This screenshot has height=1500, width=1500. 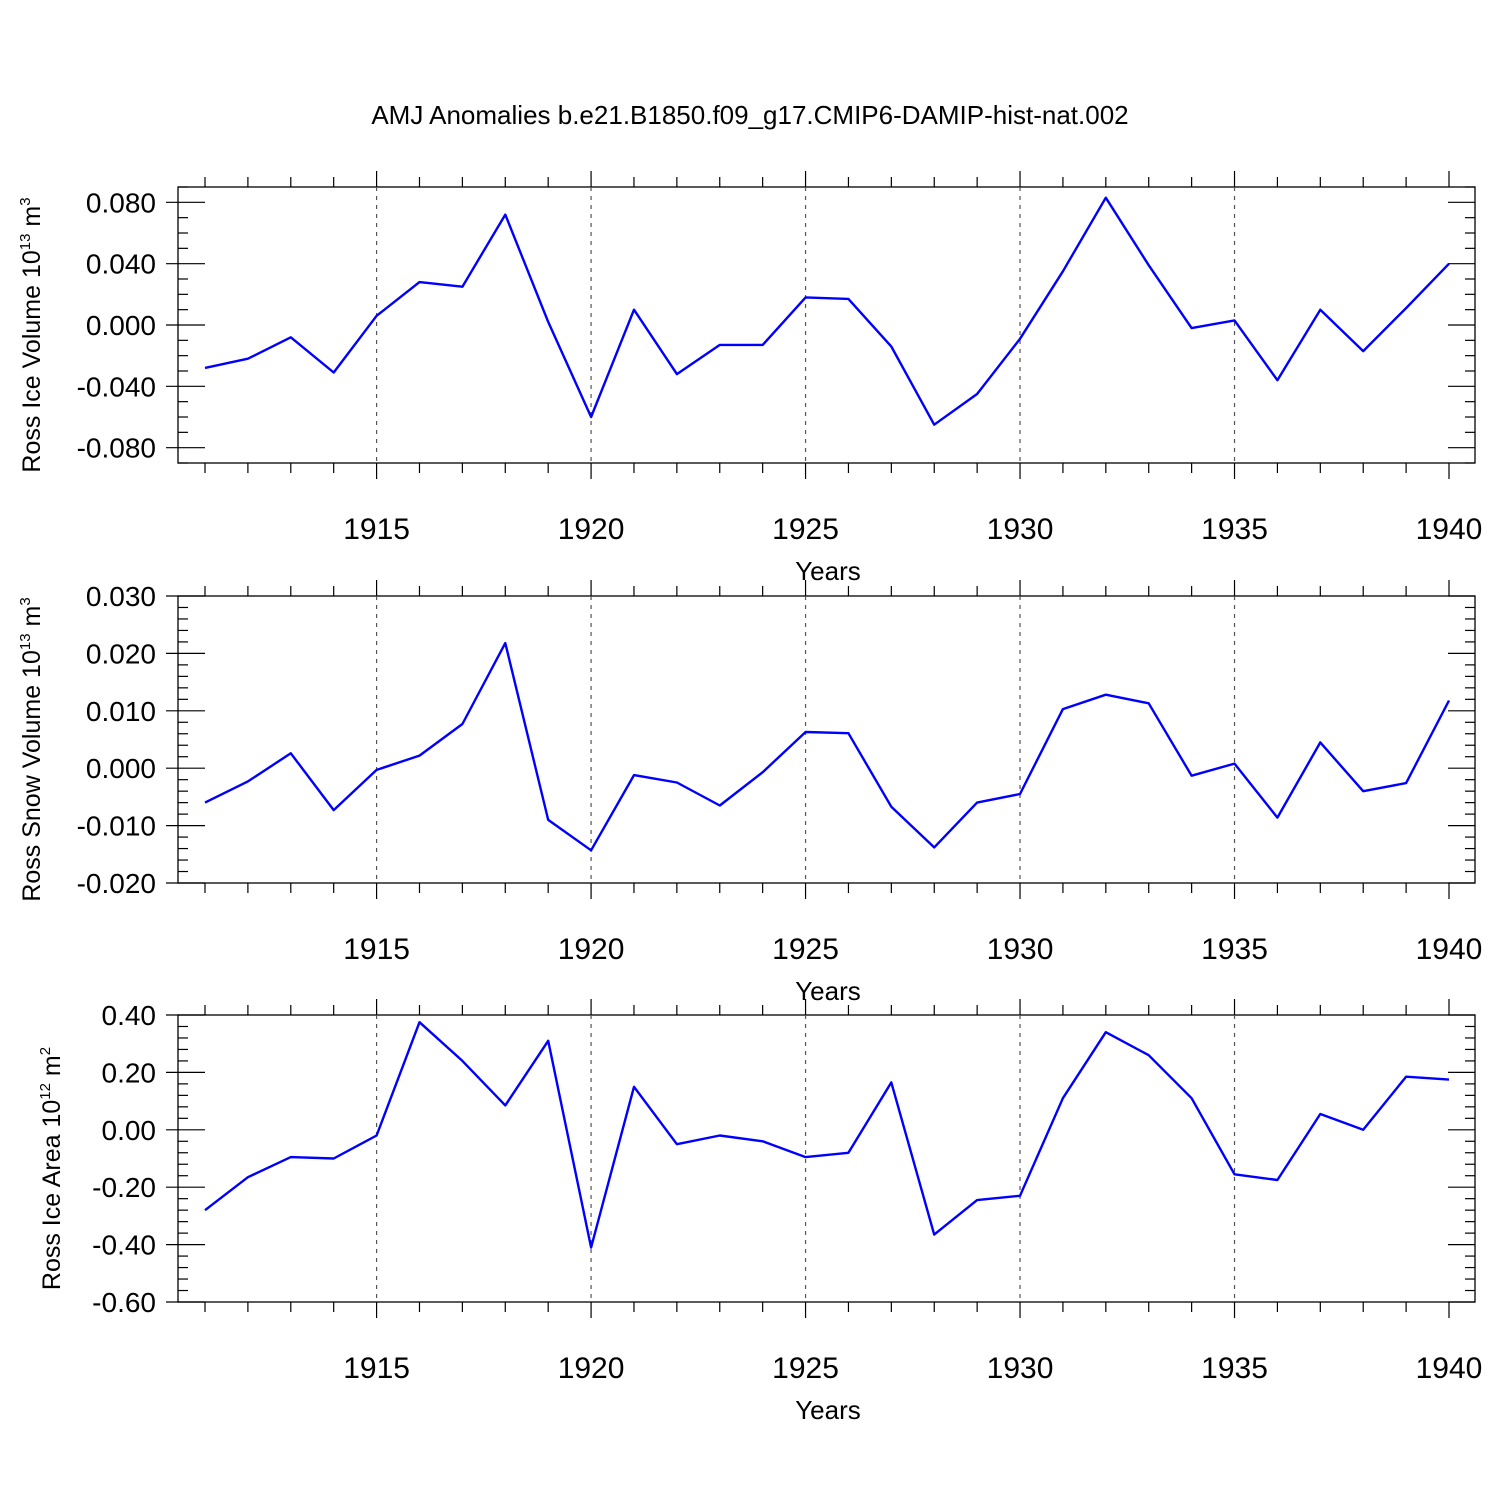 I want to click on y-tick-label: 0.010, so click(x=121, y=711).